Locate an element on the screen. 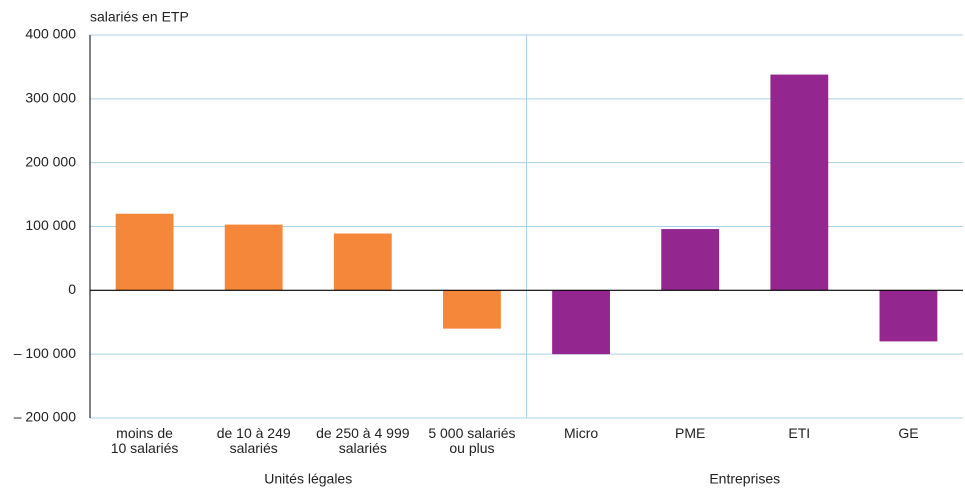 The height and width of the screenshot is (491, 965). x-tick-label: Micro is located at coordinates (581, 433).